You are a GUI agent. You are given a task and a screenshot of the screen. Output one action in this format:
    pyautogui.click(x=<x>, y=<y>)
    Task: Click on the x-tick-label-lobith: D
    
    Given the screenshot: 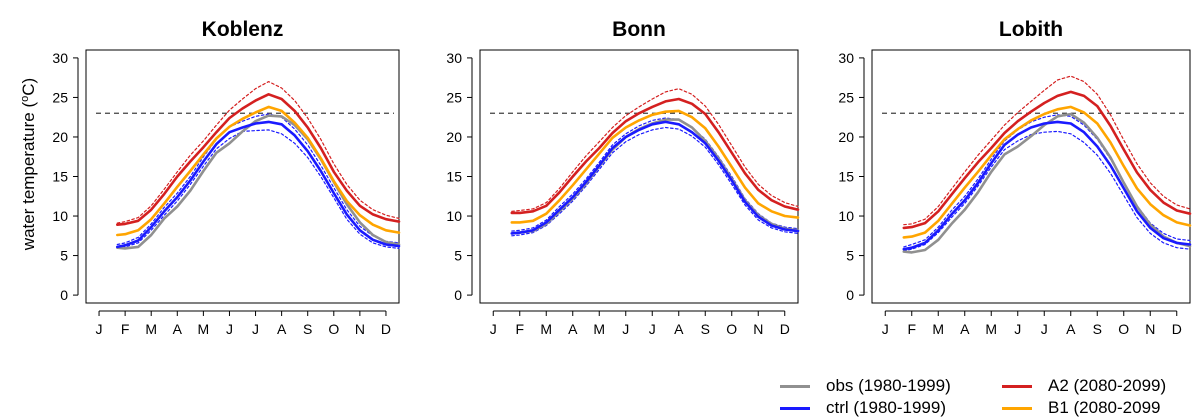 What is the action you would take?
    pyautogui.click(x=1177, y=329)
    